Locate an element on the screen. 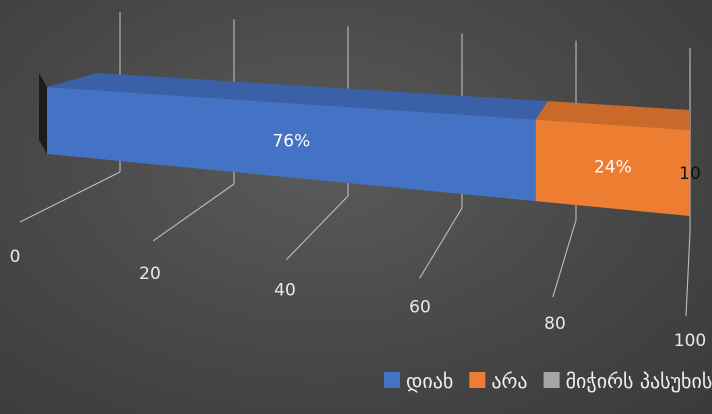  legend-label-3: მიჭირს პასუხის გაცემა is located at coordinates (639, 381).